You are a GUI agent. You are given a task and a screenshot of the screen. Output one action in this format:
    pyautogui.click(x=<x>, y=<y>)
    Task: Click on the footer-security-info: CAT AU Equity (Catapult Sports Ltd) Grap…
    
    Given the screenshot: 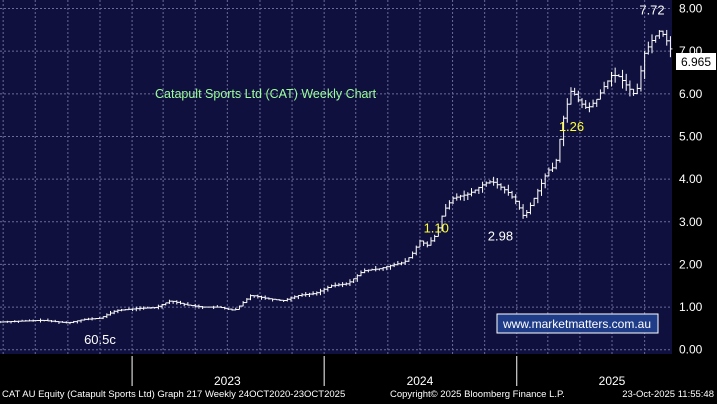 What is the action you would take?
    pyautogui.click(x=174, y=394)
    